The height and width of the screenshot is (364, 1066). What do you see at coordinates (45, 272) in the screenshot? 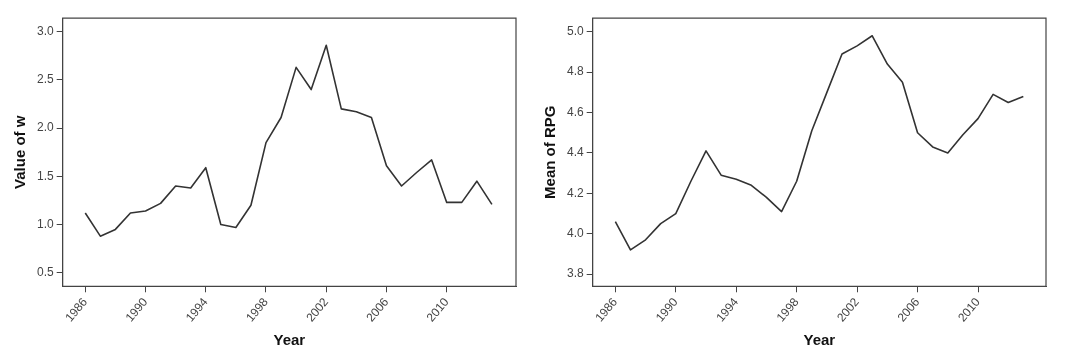
I see `y-tick-label: 0.5` at bounding box center [45, 272].